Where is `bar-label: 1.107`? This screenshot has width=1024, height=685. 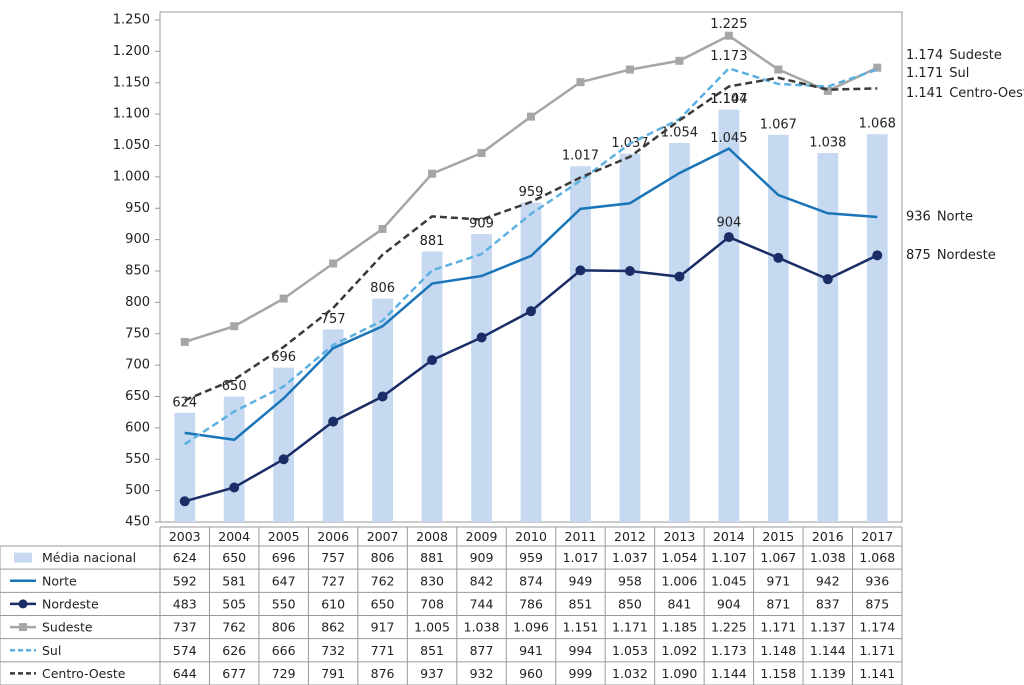
bar-label: 1.107 is located at coordinates (728, 99).